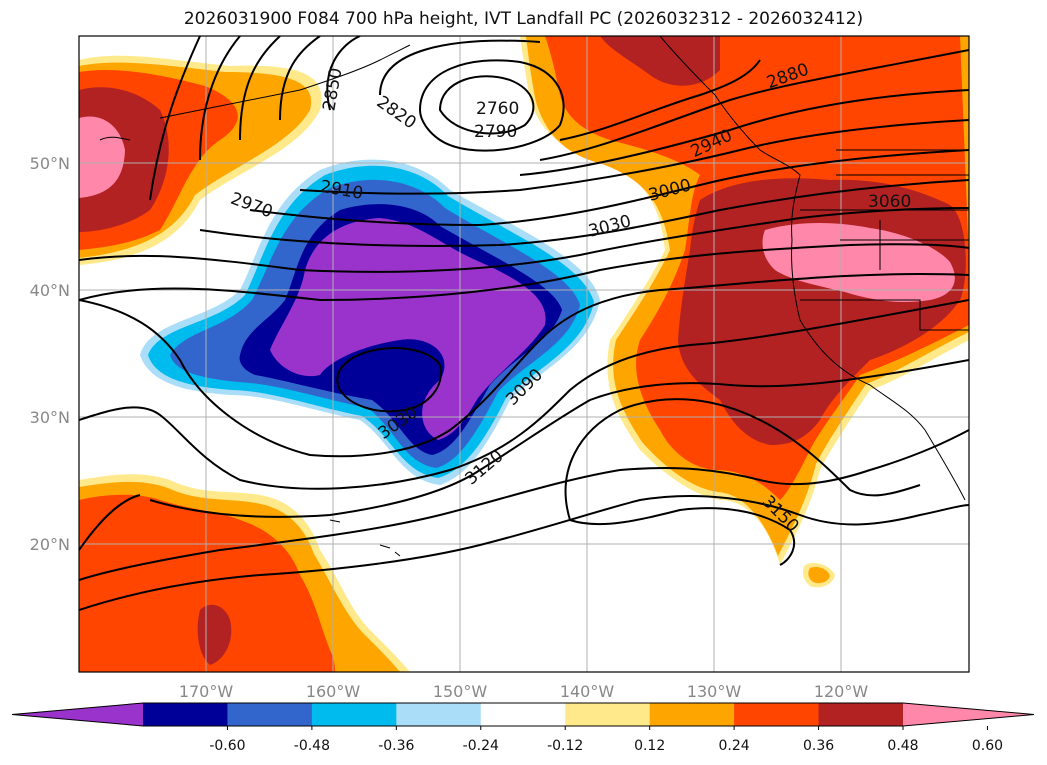  Describe the element at coordinates (497, 109) in the screenshot. I see `svg-text: 2760` at that location.